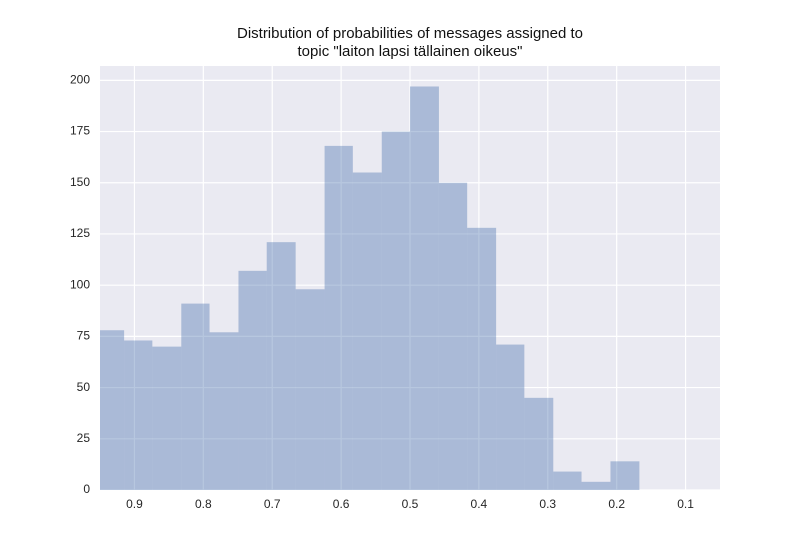  Describe the element at coordinates (410, 51) in the screenshot. I see `chart-title: topic "laiton lapsi tällainen oikeus"` at that location.